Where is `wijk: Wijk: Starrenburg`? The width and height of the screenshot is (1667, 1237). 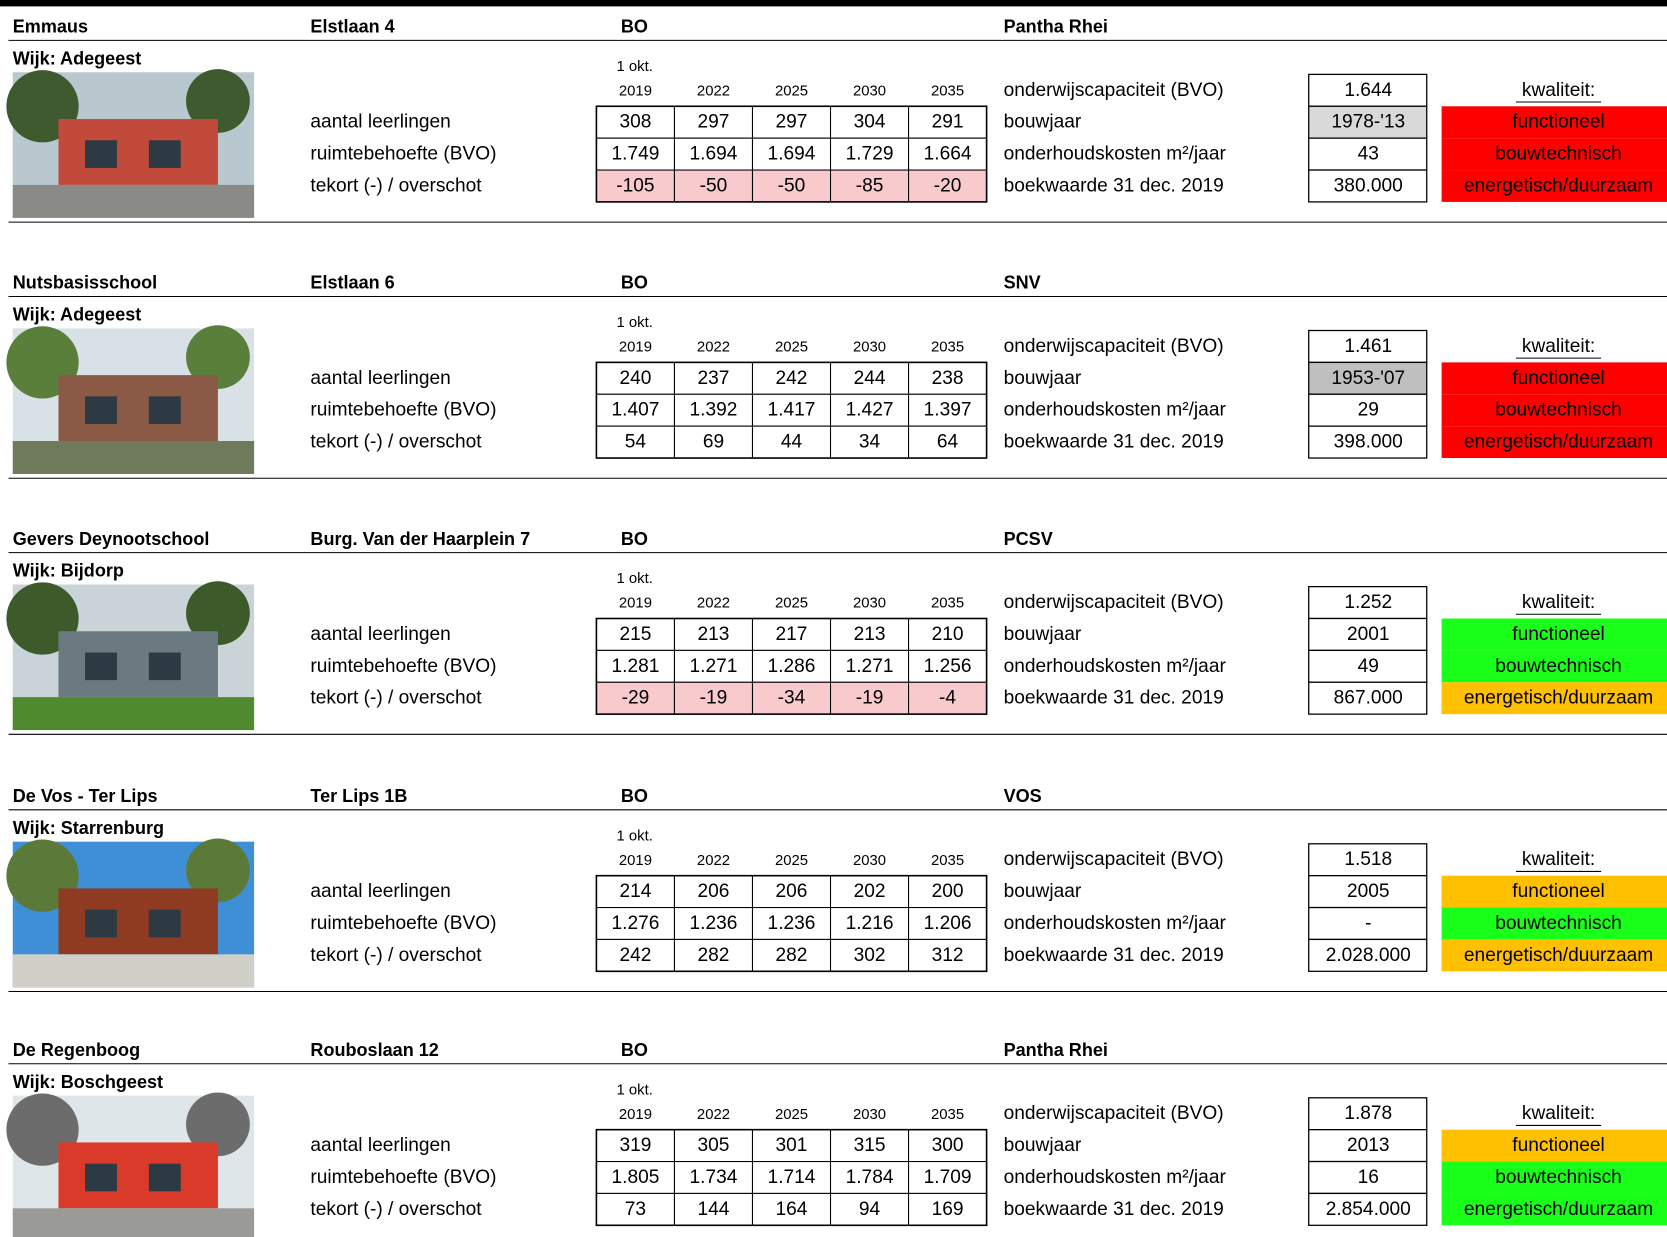 wijk: Wijk: Starrenburg is located at coordinates (88, 828).